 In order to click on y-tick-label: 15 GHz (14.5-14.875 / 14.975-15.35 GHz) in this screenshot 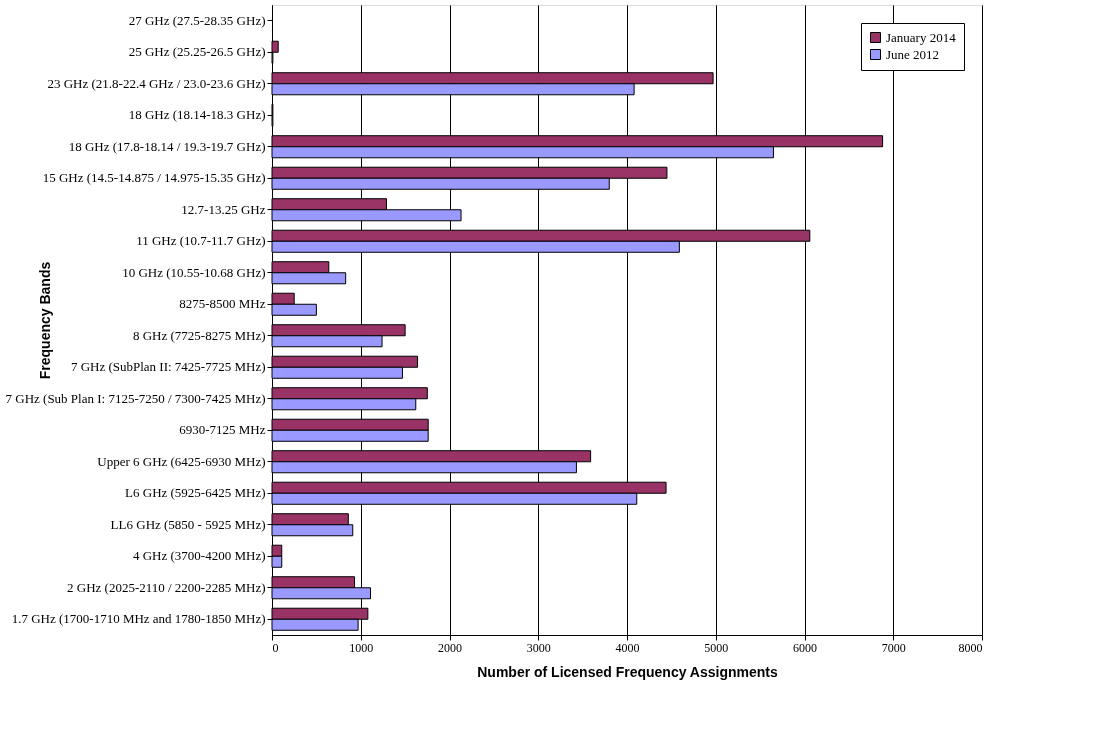, I will do `click(154, 178)`.